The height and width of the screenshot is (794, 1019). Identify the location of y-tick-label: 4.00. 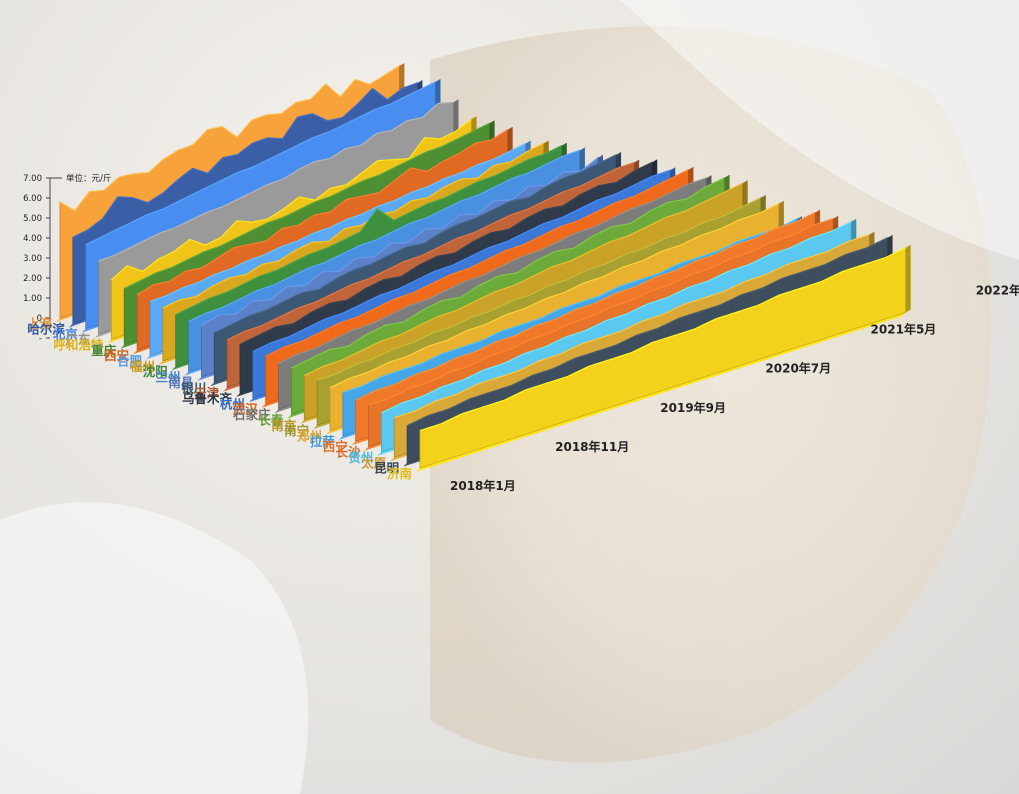
(32, 239).